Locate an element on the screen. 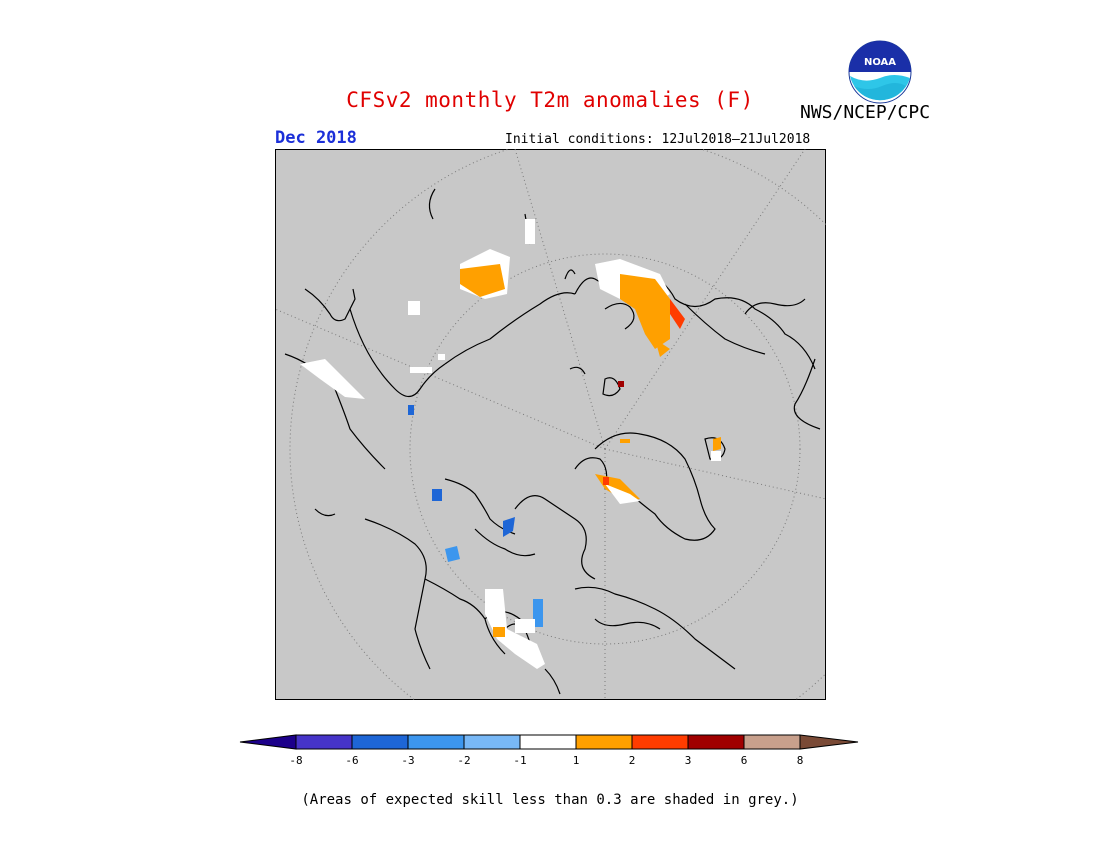  colorbar-tick-label: -8 is located at coordinates (295, 760).